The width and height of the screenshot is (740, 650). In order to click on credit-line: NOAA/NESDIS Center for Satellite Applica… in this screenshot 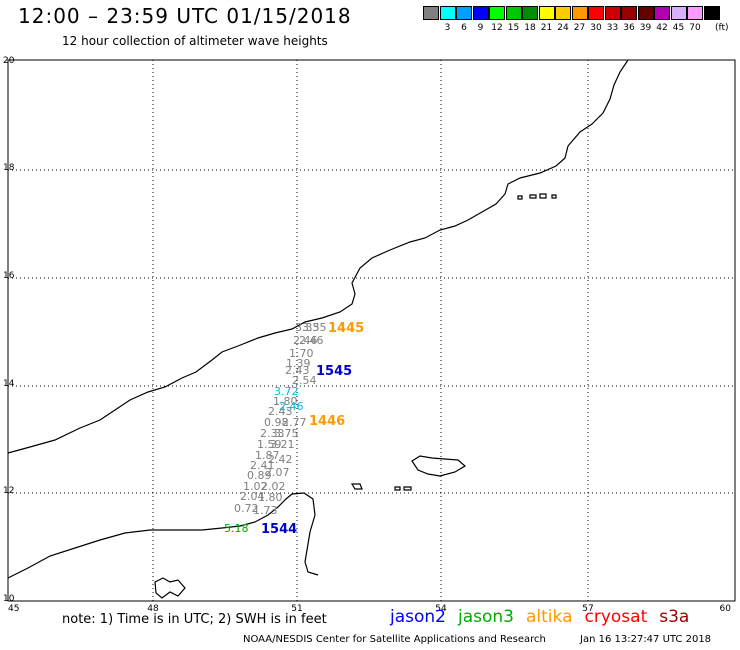, I will do `click(394, 639)`.